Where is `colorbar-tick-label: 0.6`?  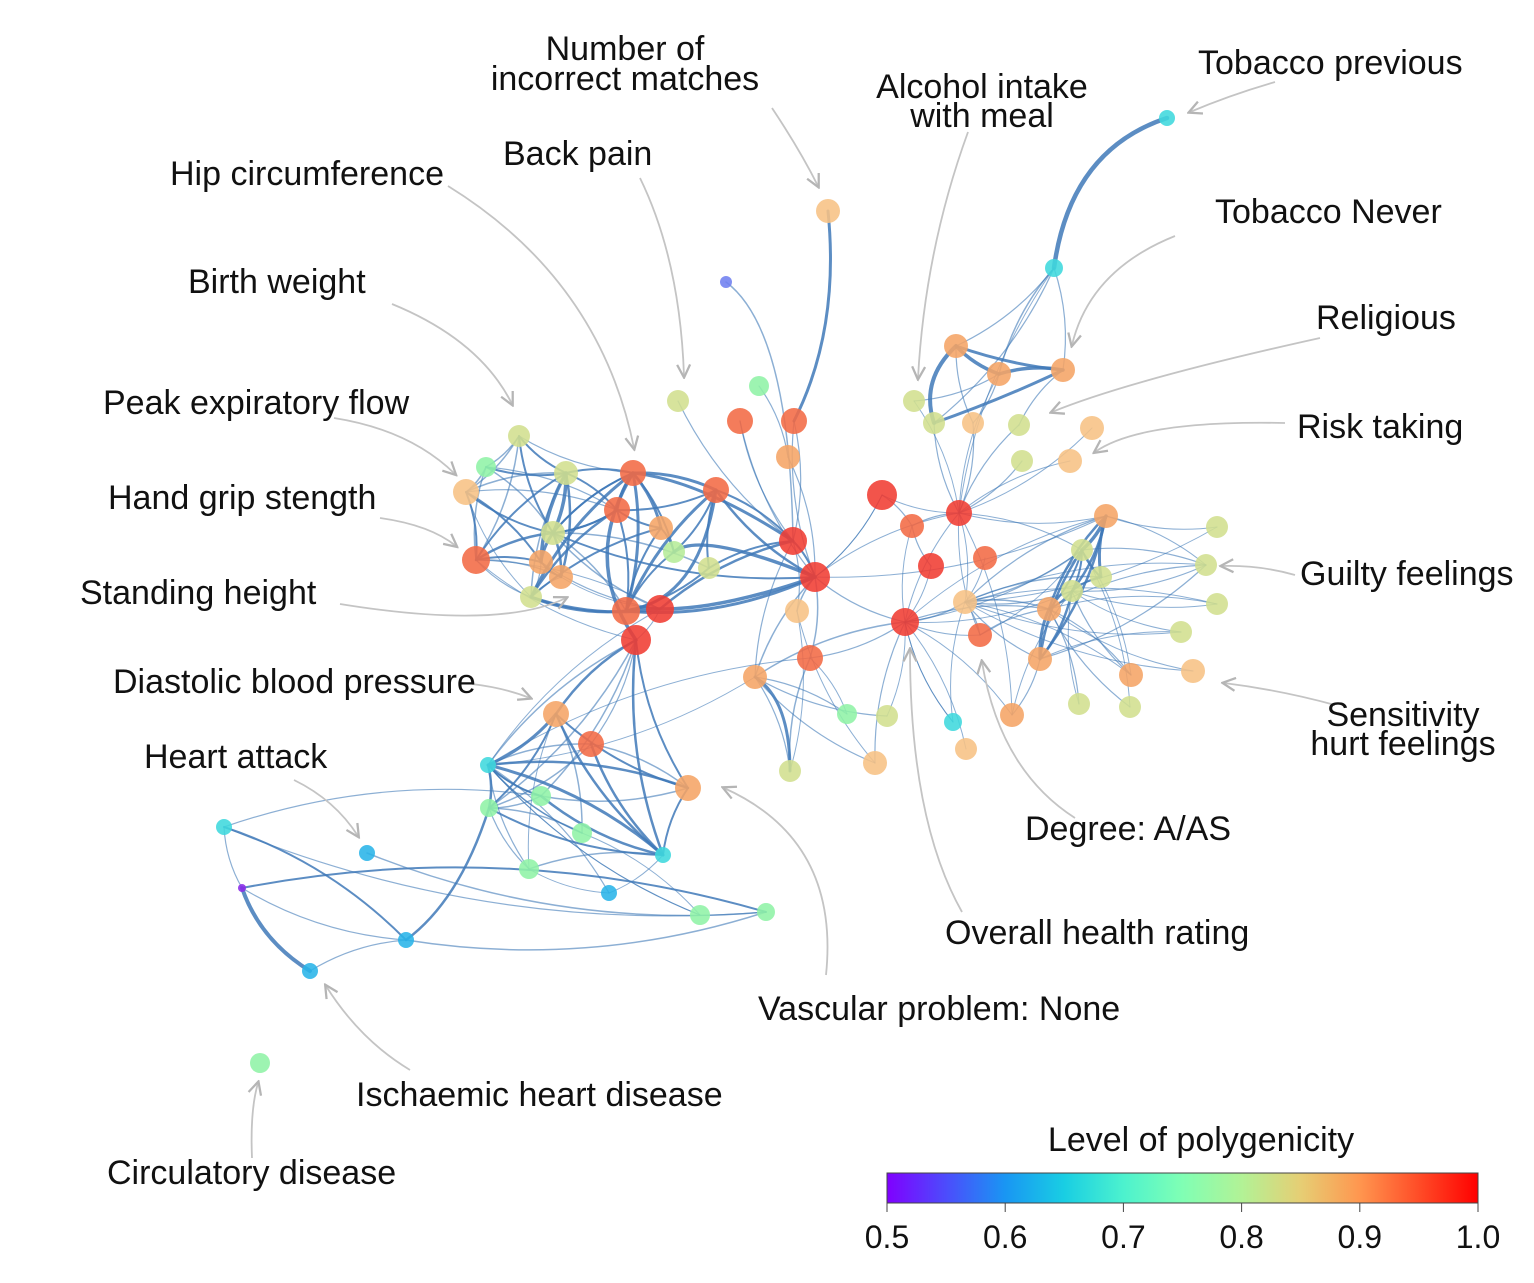 colorbar-tick-label: 0.6 is located at coordinates (1005, 1237).